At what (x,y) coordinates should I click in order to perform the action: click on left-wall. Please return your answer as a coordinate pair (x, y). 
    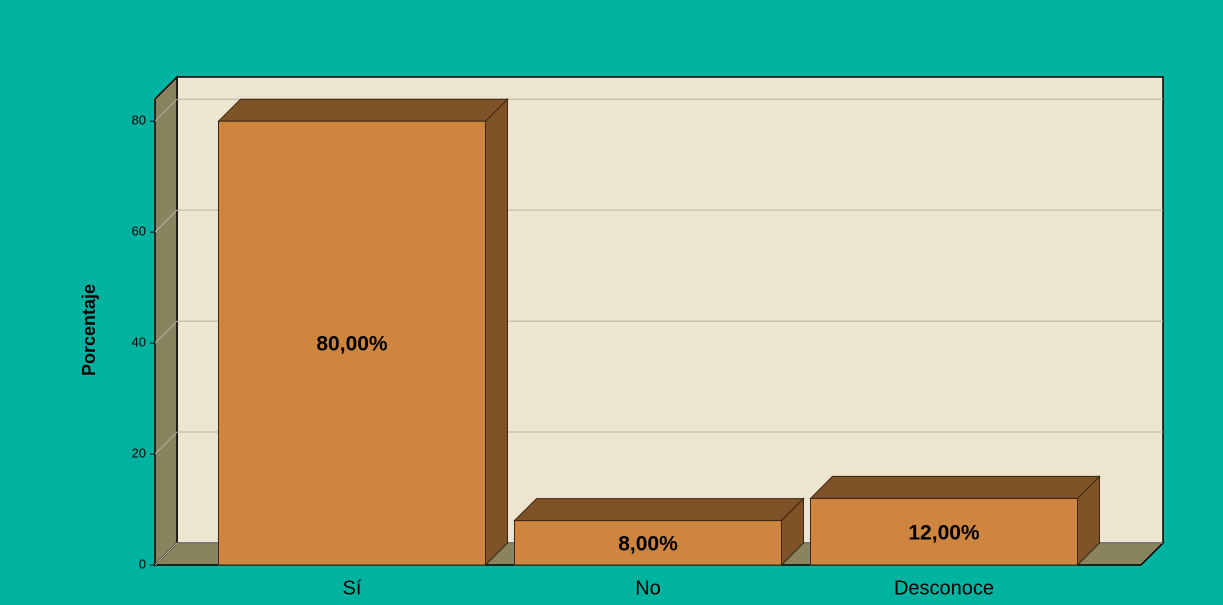
    Looking at the image, I should click on (166, 321).